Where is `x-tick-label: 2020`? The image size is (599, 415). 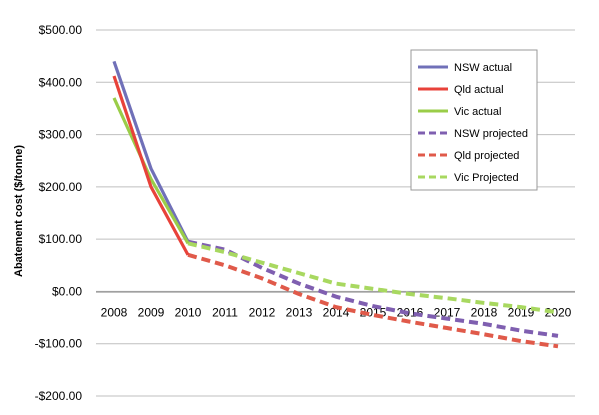 x-tick-label: 2020 is located at coordinates (558, 312).